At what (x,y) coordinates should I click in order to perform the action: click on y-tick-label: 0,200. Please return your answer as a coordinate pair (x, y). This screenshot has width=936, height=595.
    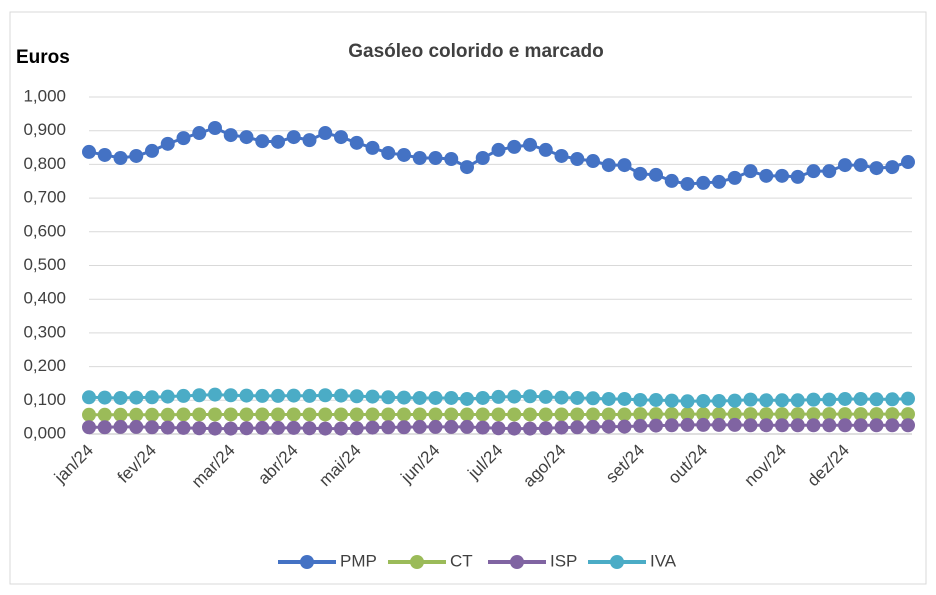
    Looking at the image, I should click on (44, 365).